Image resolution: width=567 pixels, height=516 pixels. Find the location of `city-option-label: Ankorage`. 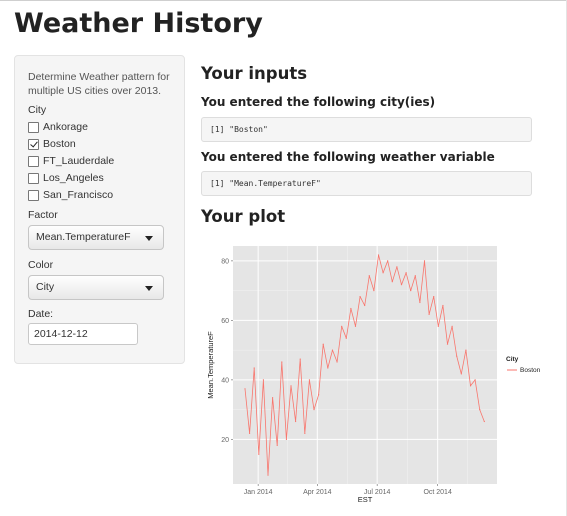

city-option-label: Ankorage is located at coordinates (65, 127).